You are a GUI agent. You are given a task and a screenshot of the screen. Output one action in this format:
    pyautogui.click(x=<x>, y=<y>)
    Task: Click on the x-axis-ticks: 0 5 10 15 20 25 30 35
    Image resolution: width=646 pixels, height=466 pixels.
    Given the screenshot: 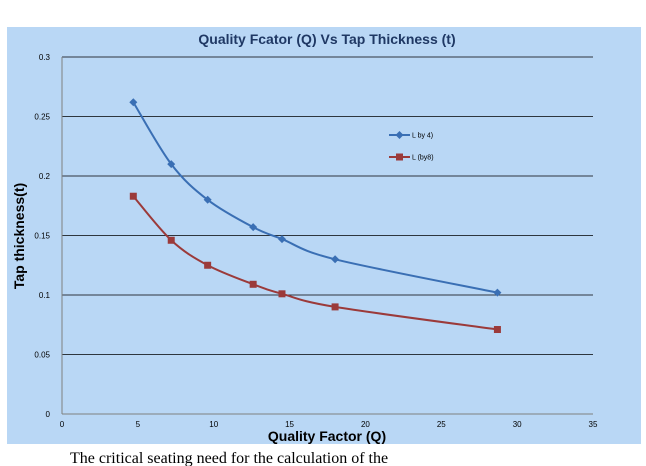 What is the action you would take?
    pyautogui.click(x=329, y=424)
    